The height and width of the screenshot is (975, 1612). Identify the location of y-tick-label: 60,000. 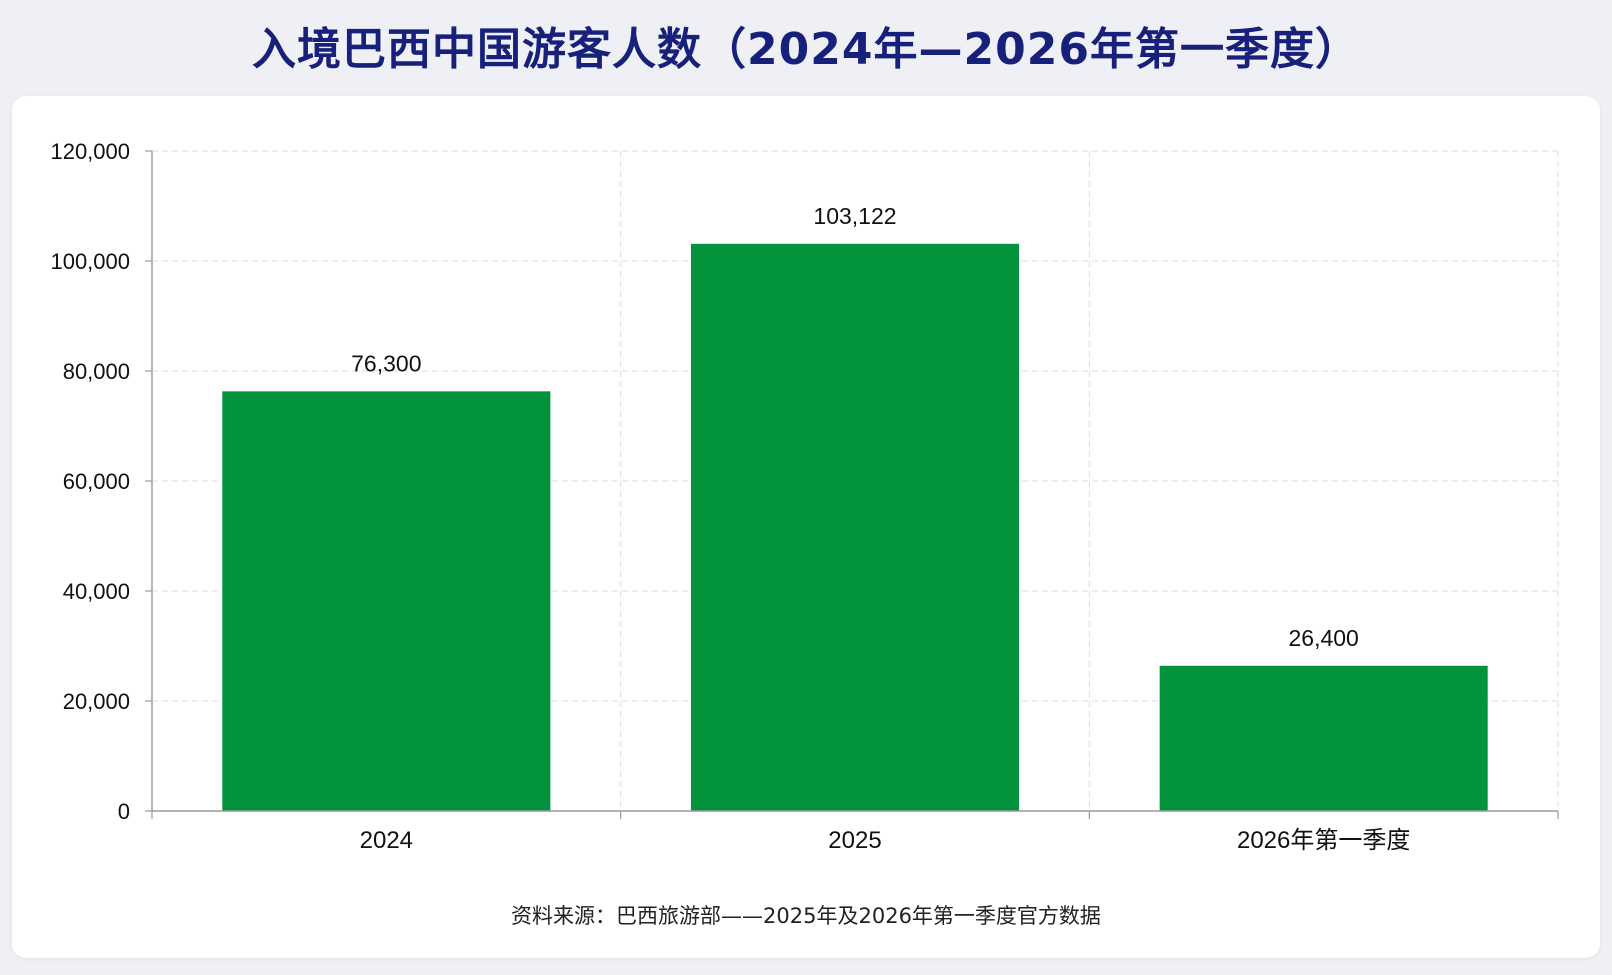
(96, 481).